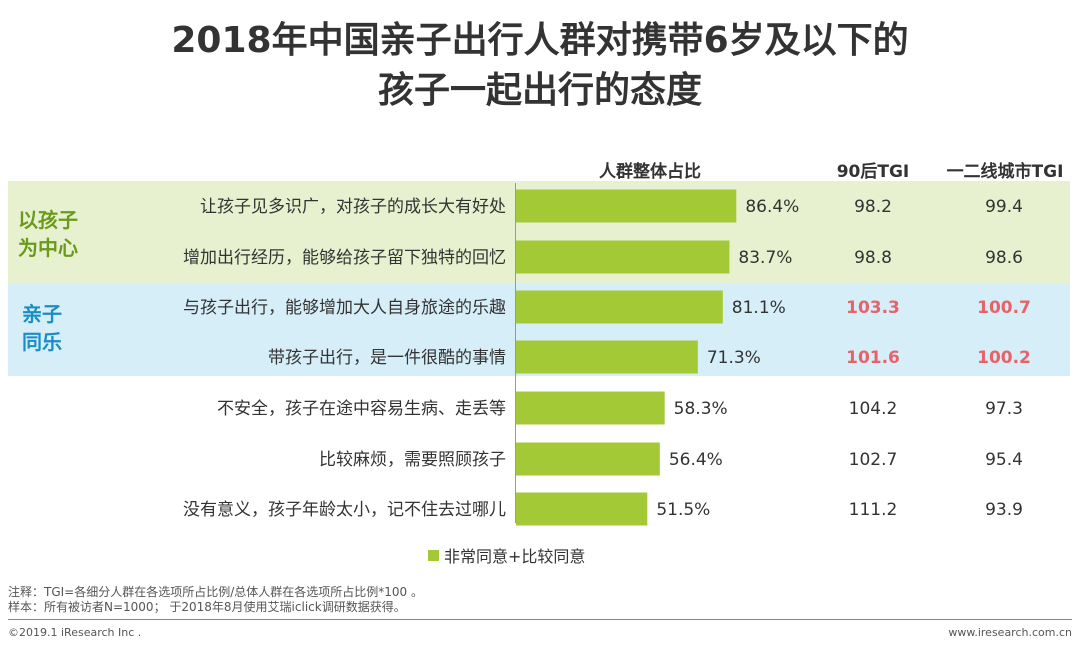  Describe the element at coordinates (873, 460) in the screenshot. I see `tgi-90s-value: 102.7` at that location.